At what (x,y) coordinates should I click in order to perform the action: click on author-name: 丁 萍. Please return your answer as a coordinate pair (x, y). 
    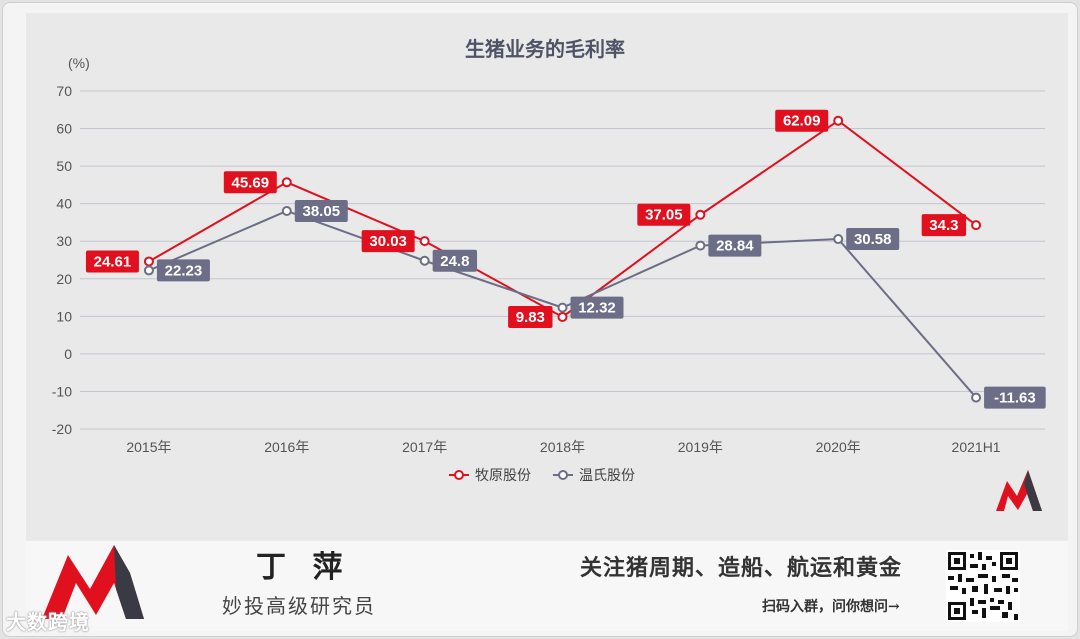
    Looking at the image, I should click on (303, 567).